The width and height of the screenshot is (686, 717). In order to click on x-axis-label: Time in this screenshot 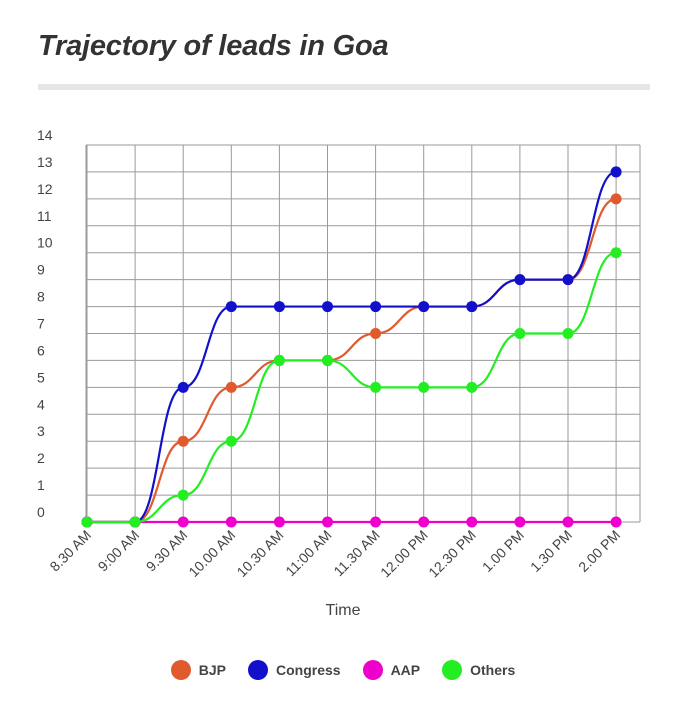, I will do `click(343, 610)`.